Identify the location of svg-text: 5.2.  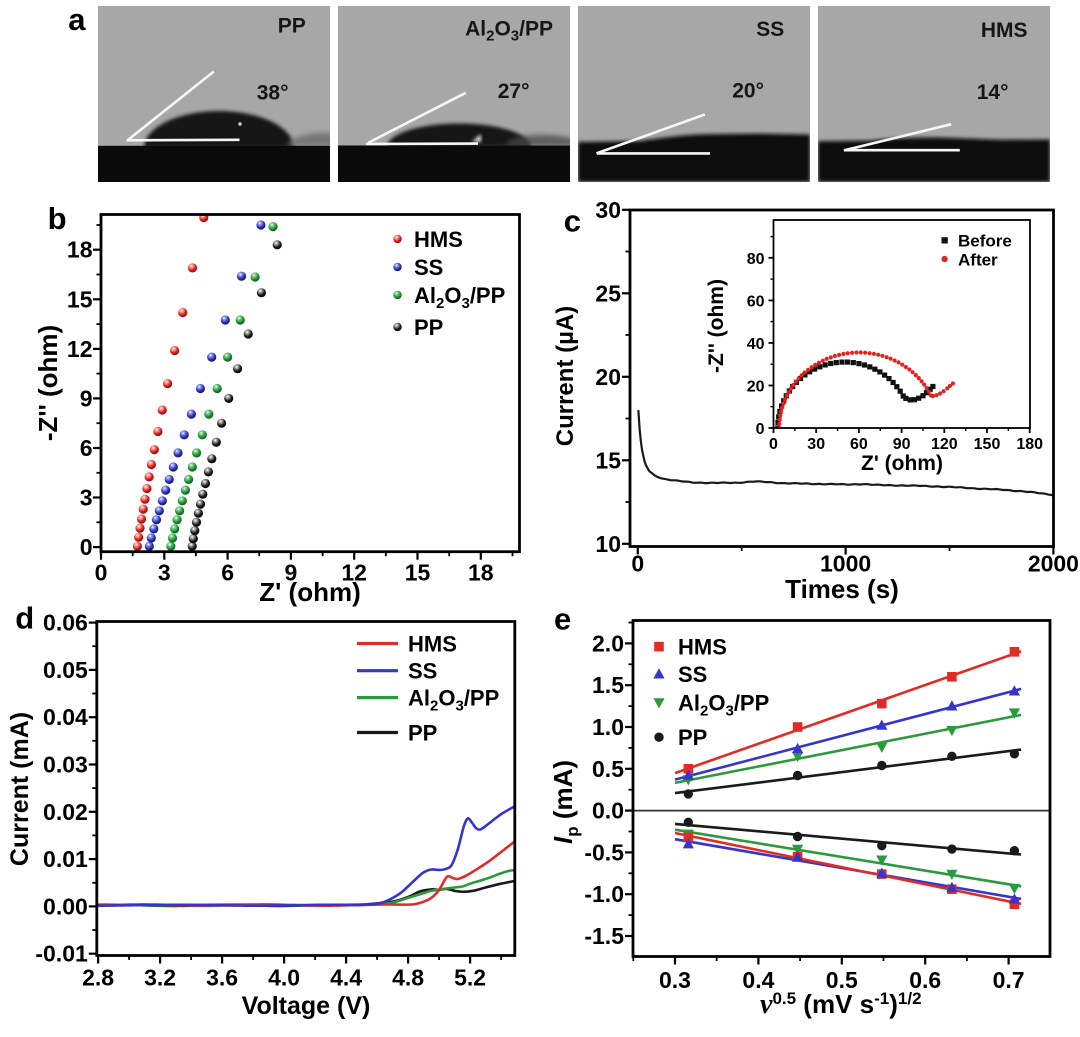
(470, 978).